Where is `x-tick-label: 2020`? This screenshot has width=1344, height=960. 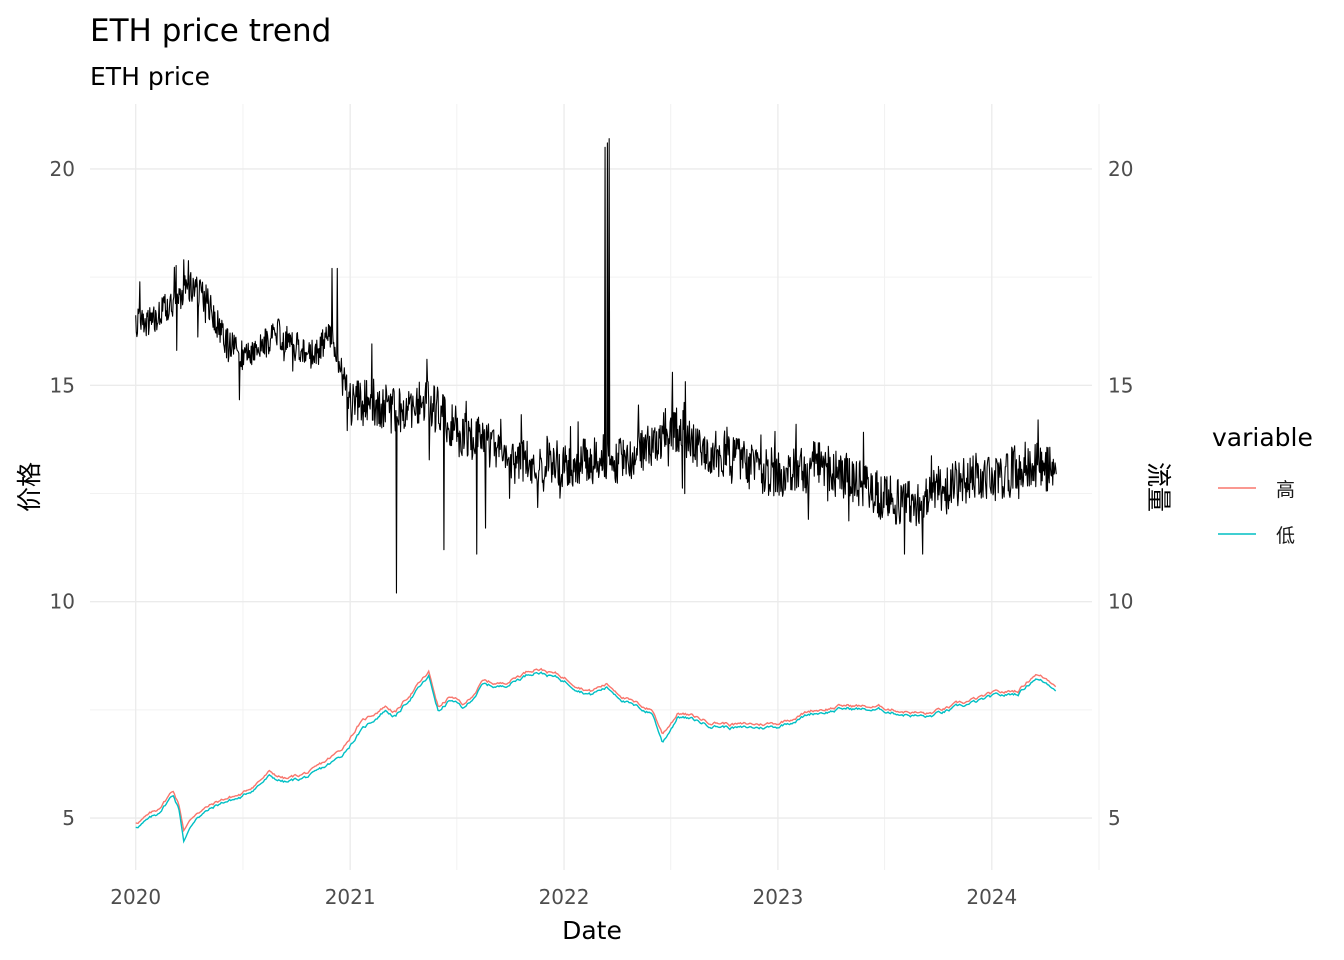
x-tick-label: 2020 is located at coordinates (135, 897).